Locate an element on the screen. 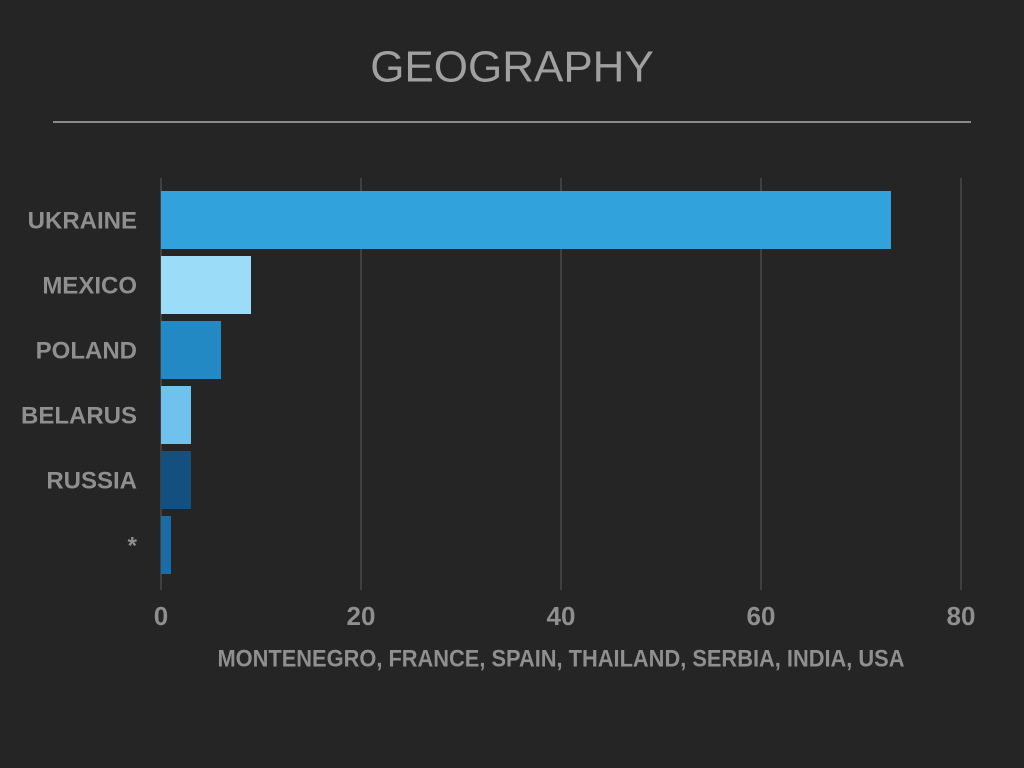 The height and width of the screenshot is (768, 1024). x-tick-label: 0 is located at coordinates (161, 616).